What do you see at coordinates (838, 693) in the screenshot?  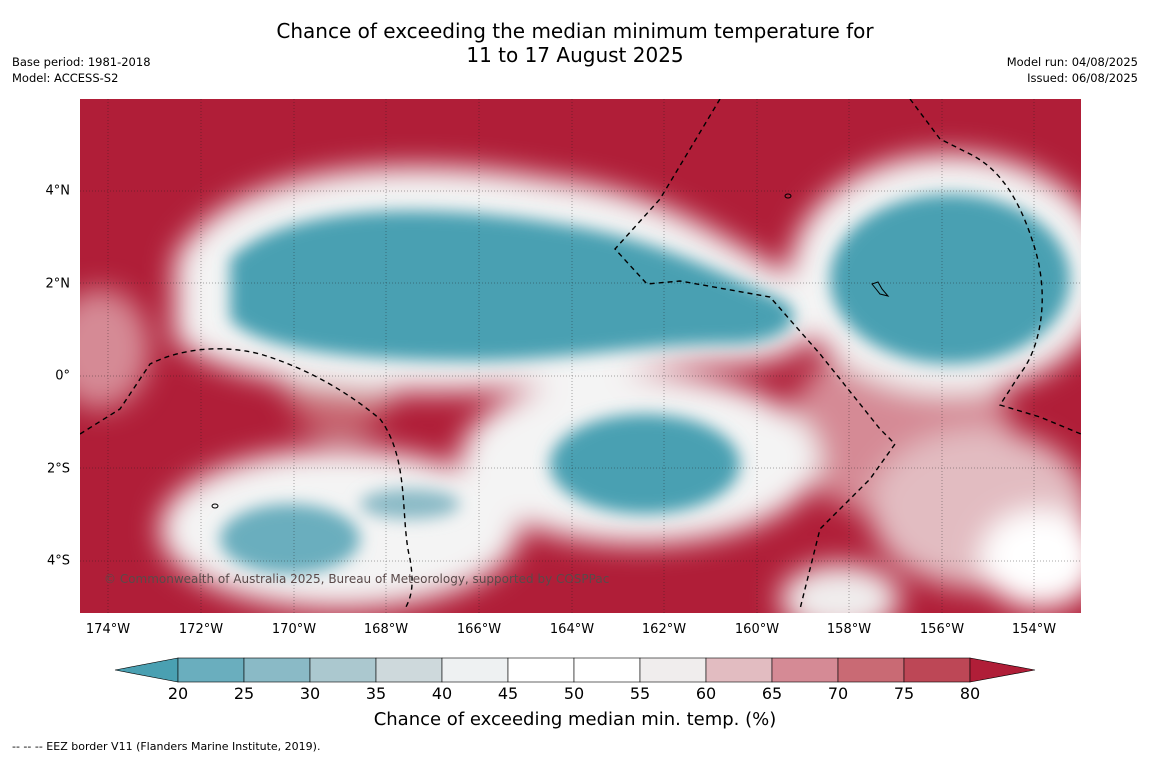 I see `colorbar-tick-70: 70` at bounding box center [838, 693].